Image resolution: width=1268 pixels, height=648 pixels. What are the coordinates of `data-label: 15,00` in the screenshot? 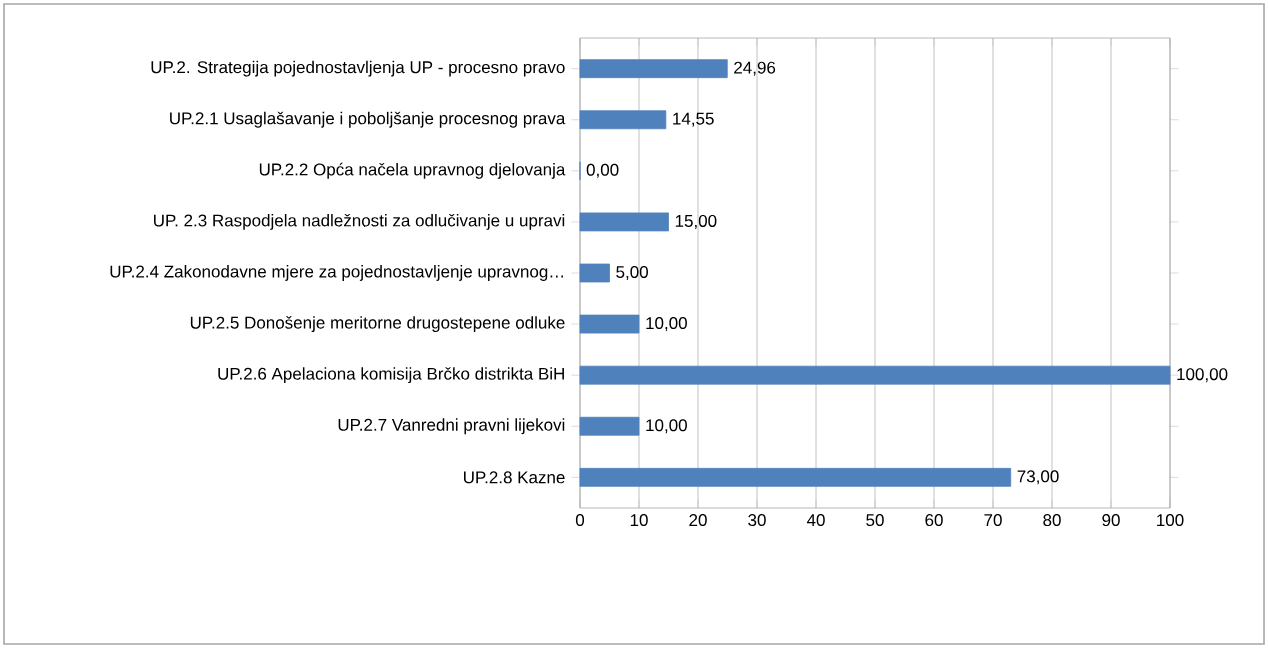 It's located at (696, 221).